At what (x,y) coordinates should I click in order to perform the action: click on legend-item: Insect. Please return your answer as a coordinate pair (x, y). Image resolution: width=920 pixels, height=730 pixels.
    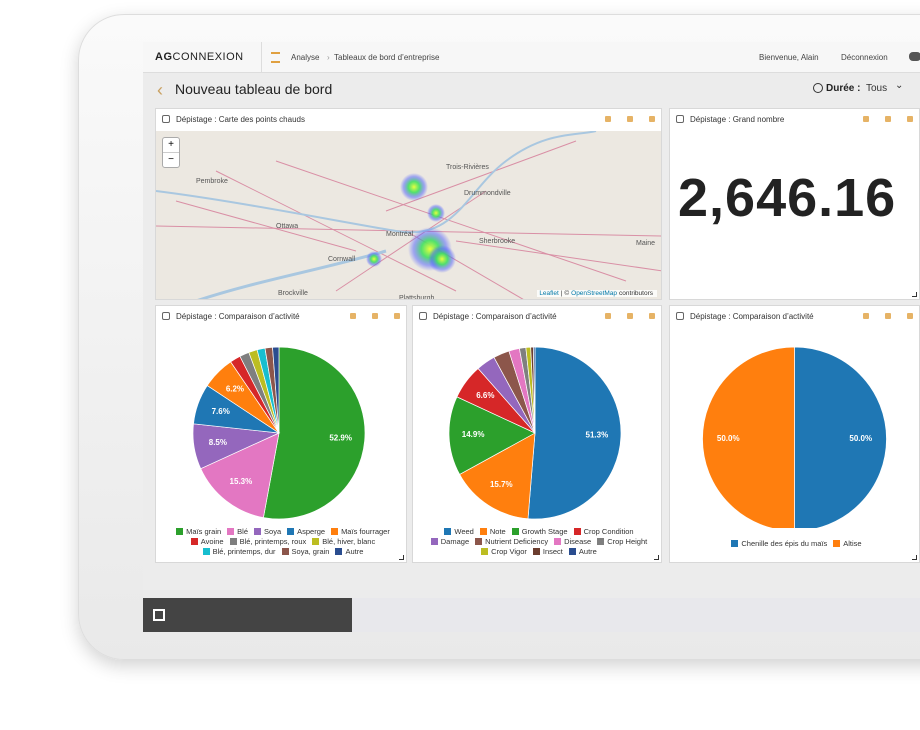
    Looking at the image, I should click on (547, 551).